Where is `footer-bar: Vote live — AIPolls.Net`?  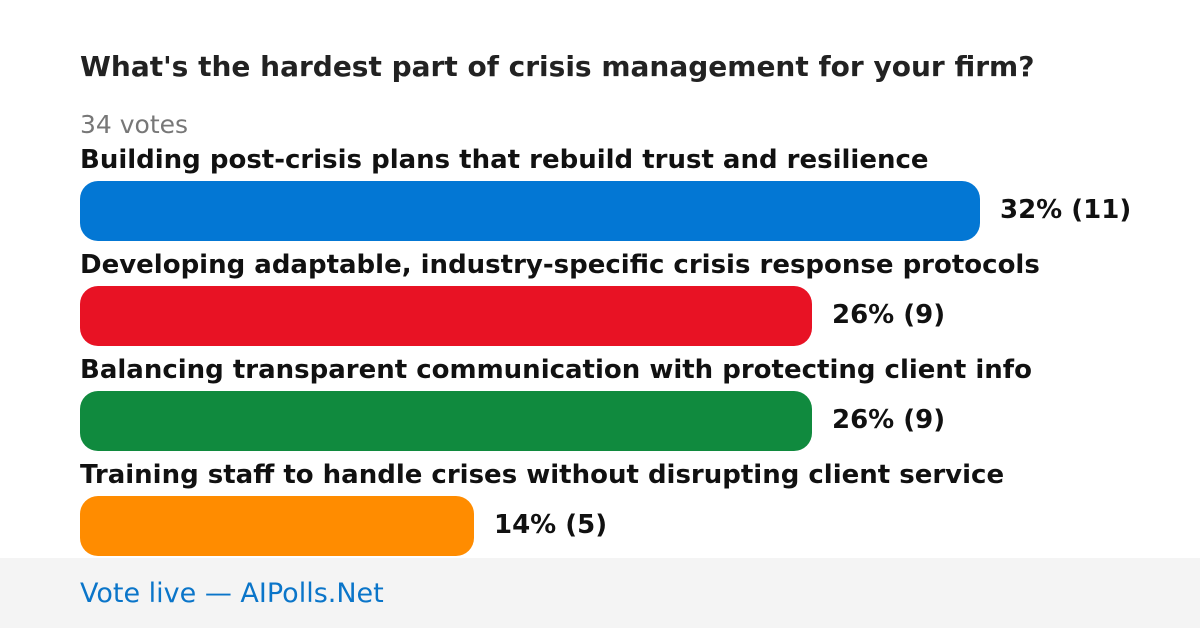 footer-bar: Vote live — AIPolls.Net is located at coordinates (600, 593).